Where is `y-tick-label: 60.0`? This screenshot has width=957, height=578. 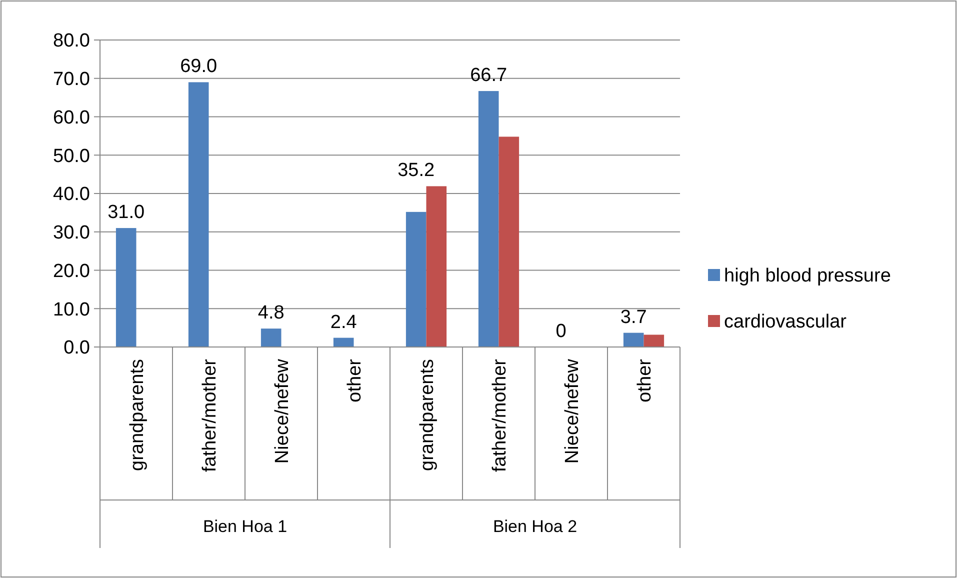
y-tick-label: 60.0 is located at coordinates (71, 117).